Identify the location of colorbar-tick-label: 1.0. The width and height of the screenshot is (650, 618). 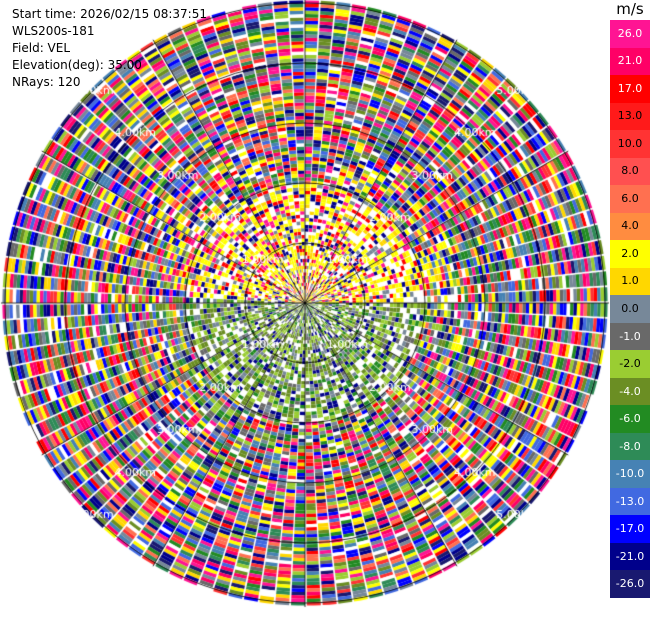
(630, 281).